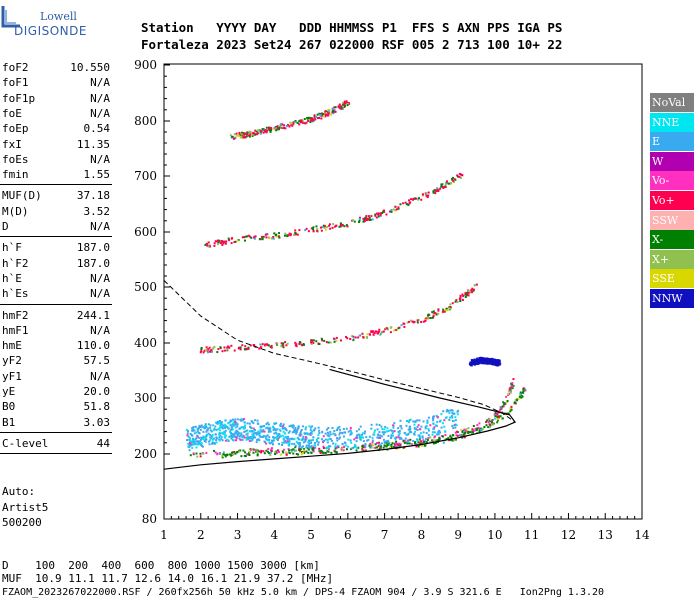 This screenshot has height=600, width=700. I want to click on param-row: foF1 N/A, so click(56, 82).